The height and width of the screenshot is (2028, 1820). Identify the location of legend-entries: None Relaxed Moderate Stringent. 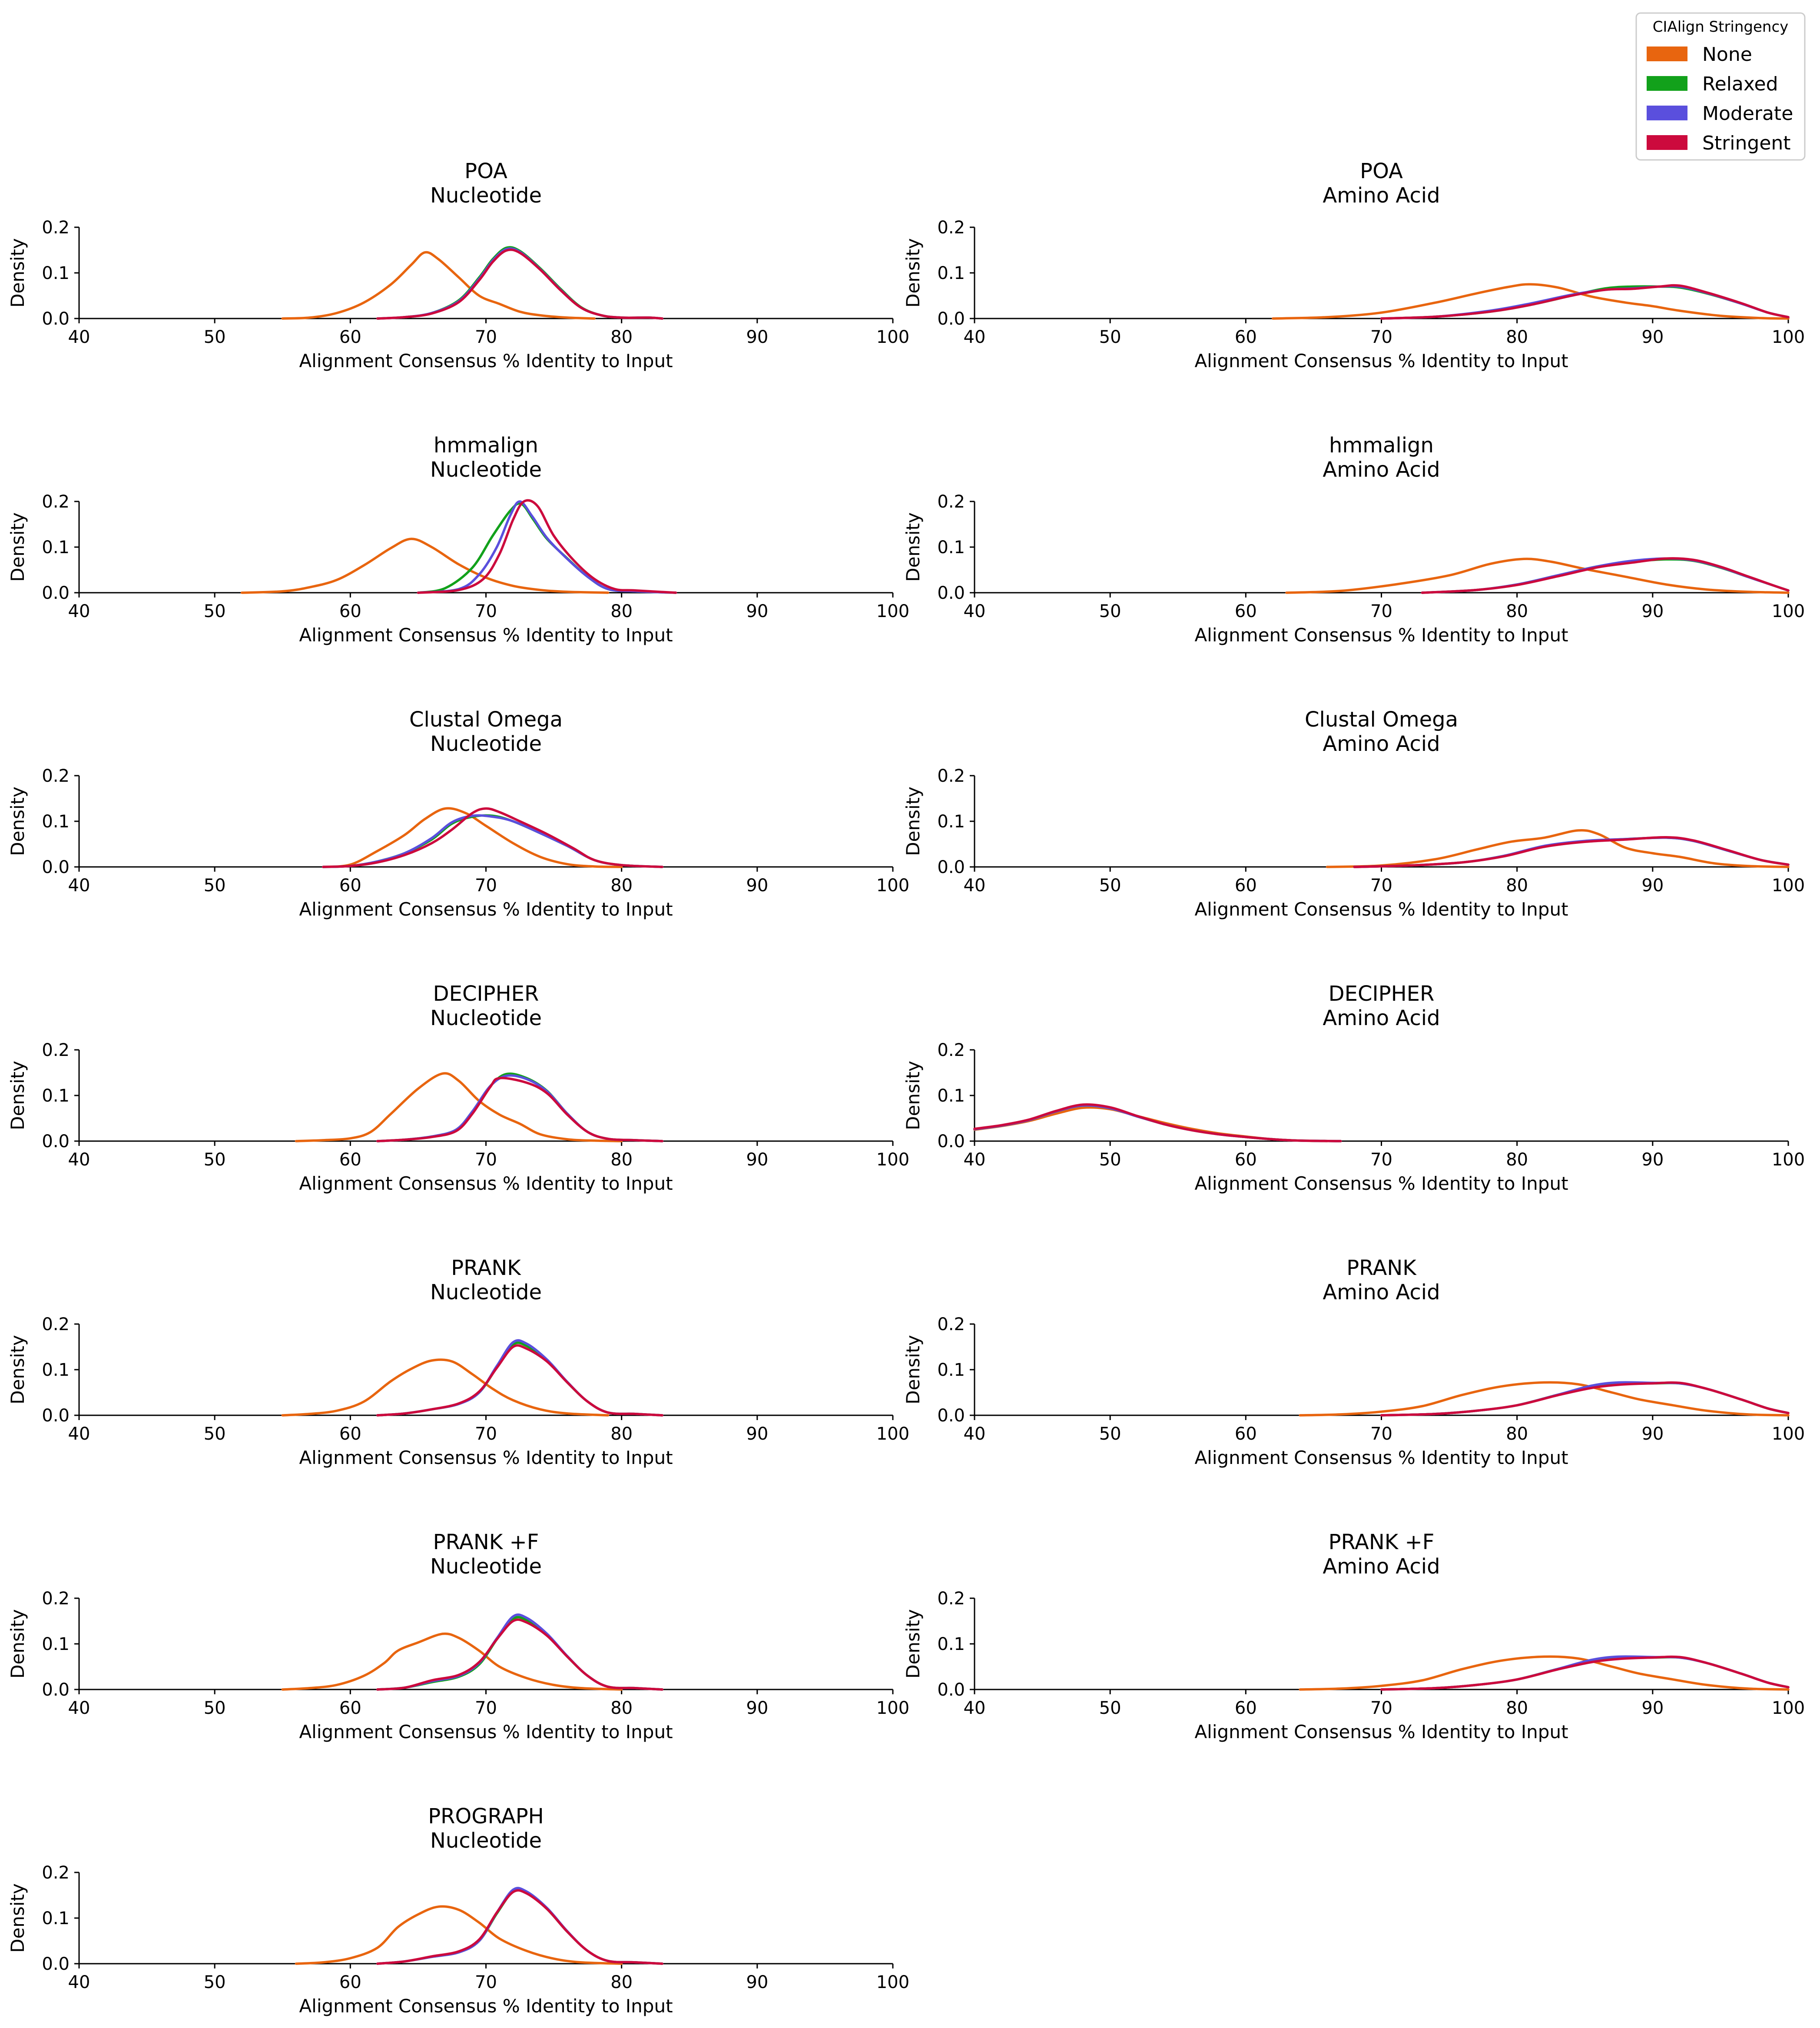
(1720, 98).